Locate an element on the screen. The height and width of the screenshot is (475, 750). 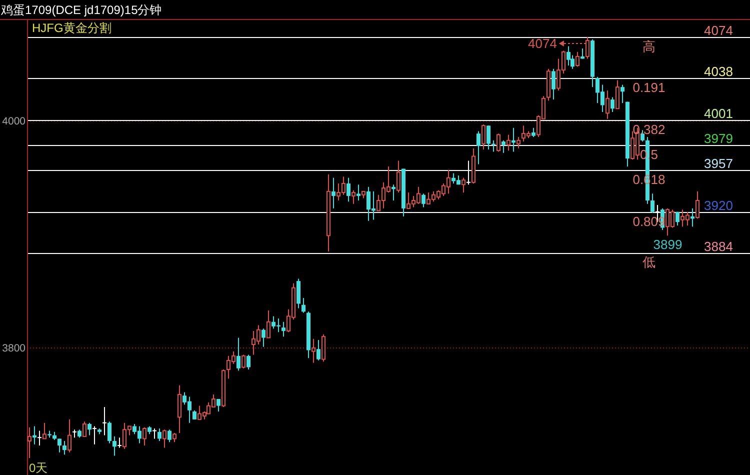
annotation: 高 is located at coordinates (649, 46).